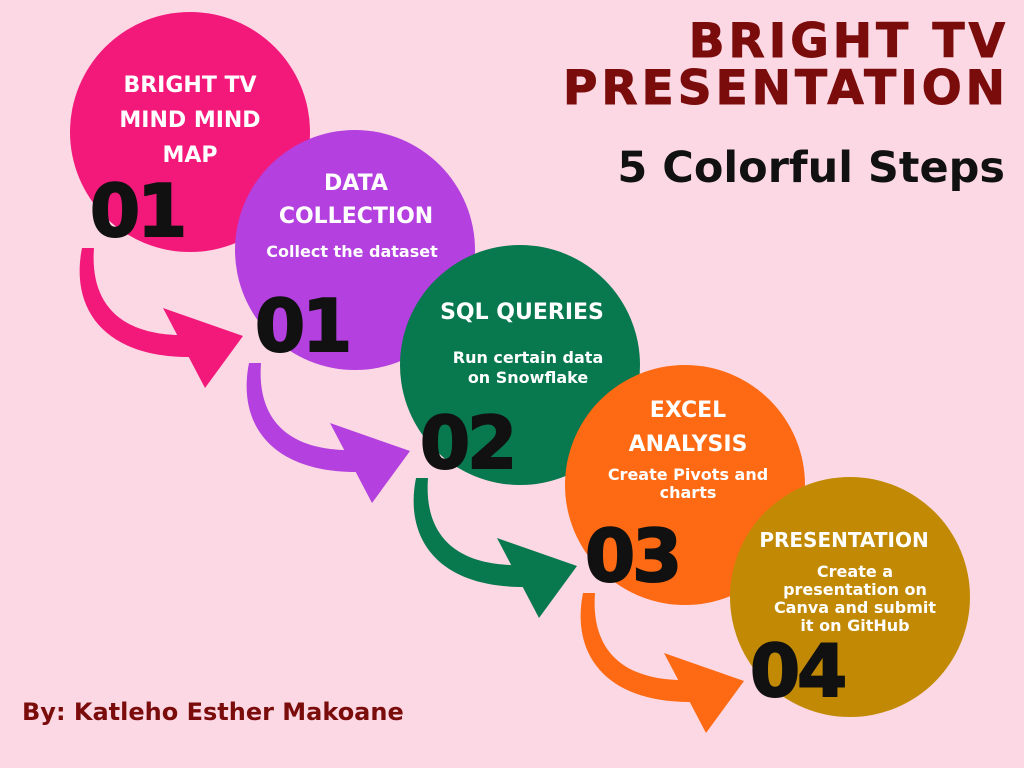  Describe the element at coordinates (356, 183) in the screenshot. I see `step-2-title-line: DATA` at that location.